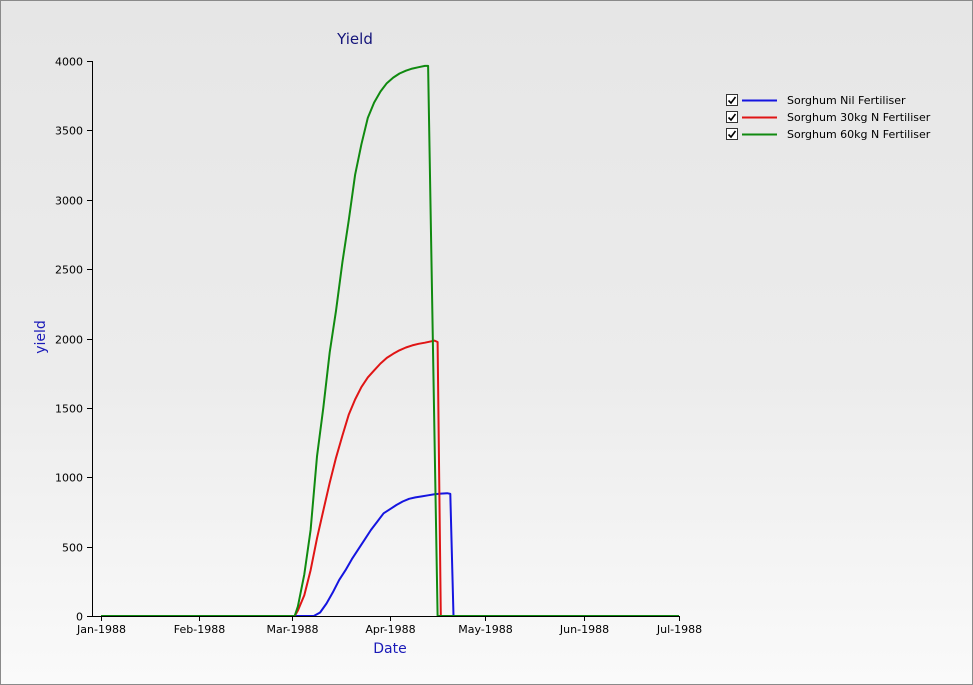 The height and width of the screenshot is (685, 973). I want to click on y-tick-label: 1500, so click(69, 409).